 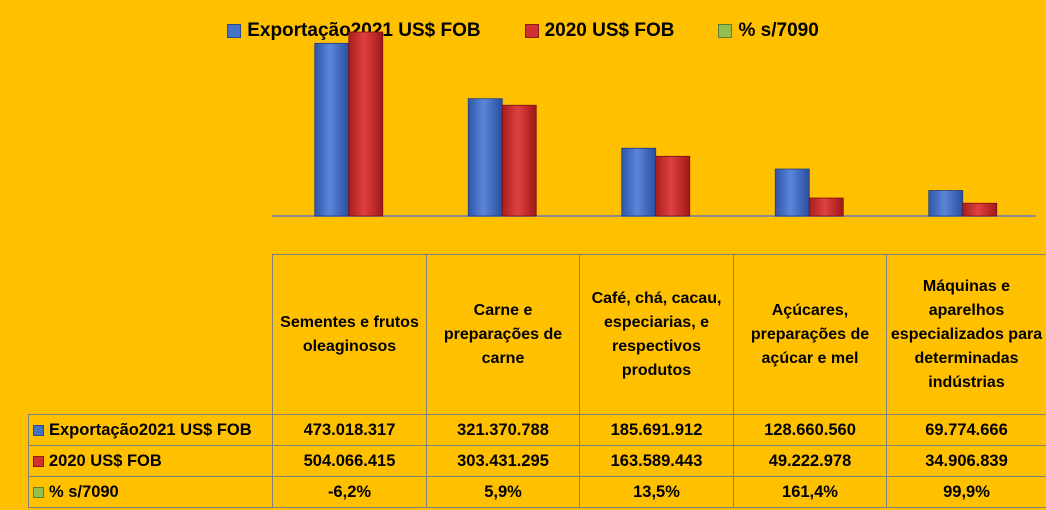 I want to click on table-cell: 49.222.978, so click(x=810, y=461).